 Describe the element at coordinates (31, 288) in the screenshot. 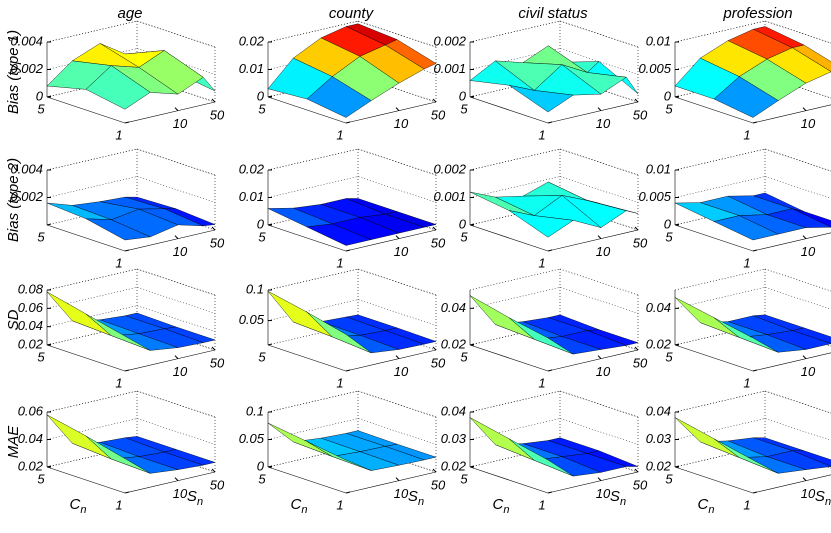

I see `z-tick-label: 0.08` at that location.